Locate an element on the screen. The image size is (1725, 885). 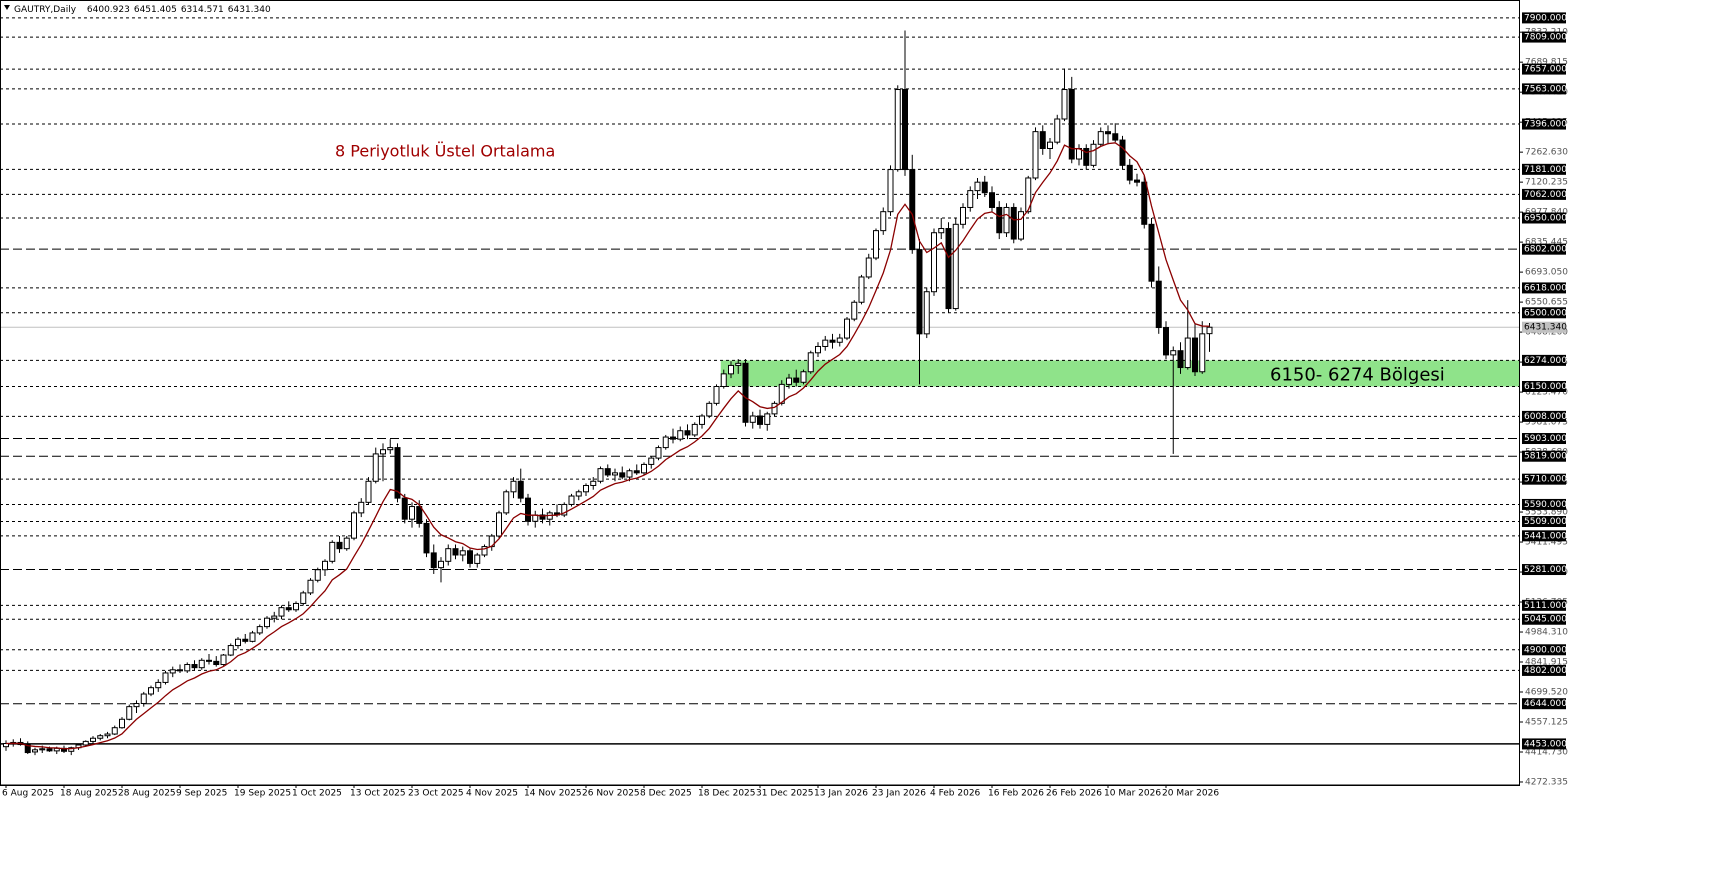
level-label: 7809.000 is located at coordinates (1545, 38).